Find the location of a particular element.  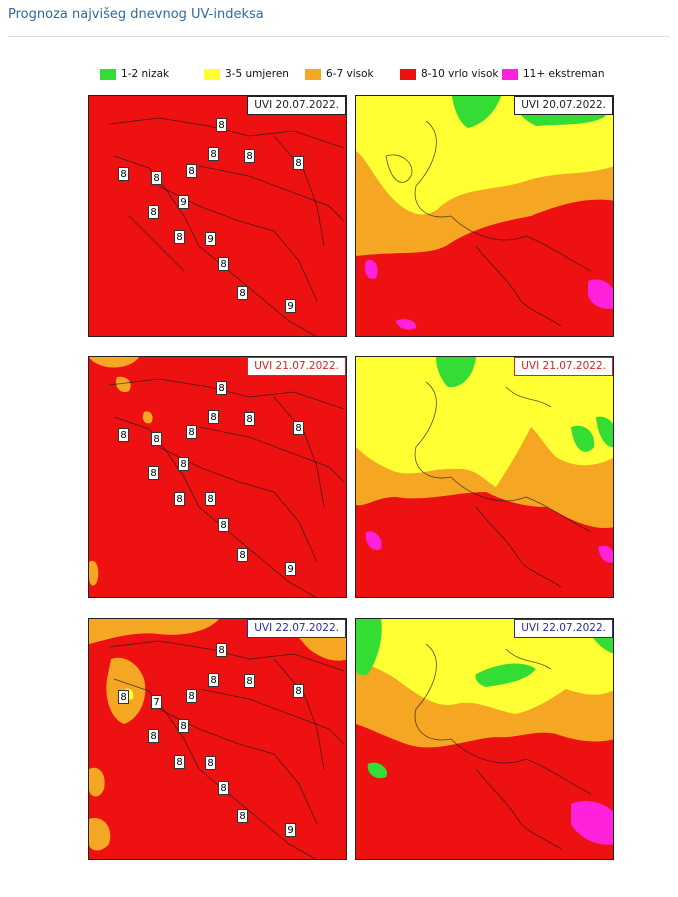

europe-map-day-3: UVI 22.07.2022. is located at coordinates (484, 739).